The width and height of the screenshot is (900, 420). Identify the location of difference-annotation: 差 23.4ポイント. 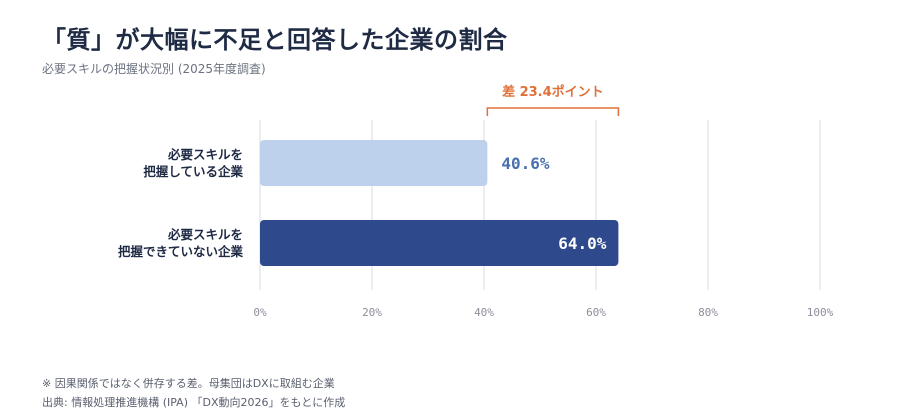
(553, 92).